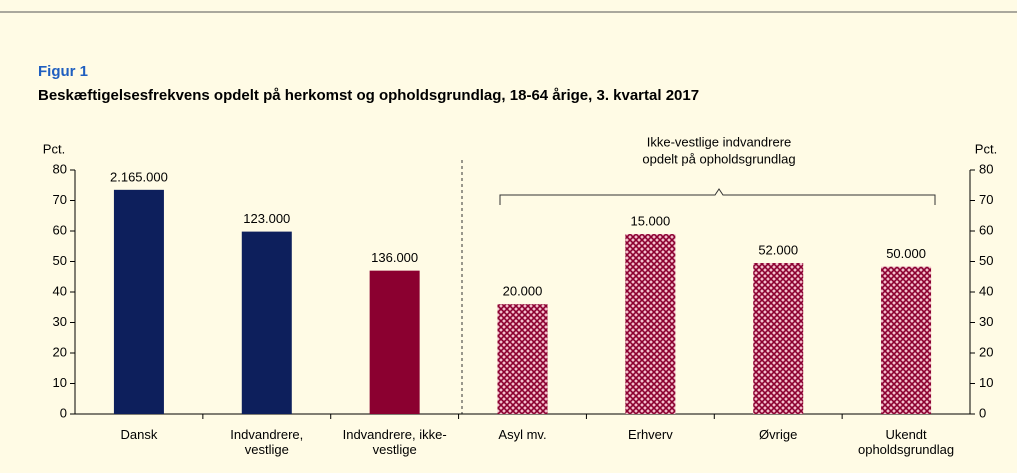 The width and height of the screenshot is (1017, 473). What do you see at coordinates (986, 260) in the screenshot?
I see `y2-tick-label: 50` at bounding box center [986, 260].